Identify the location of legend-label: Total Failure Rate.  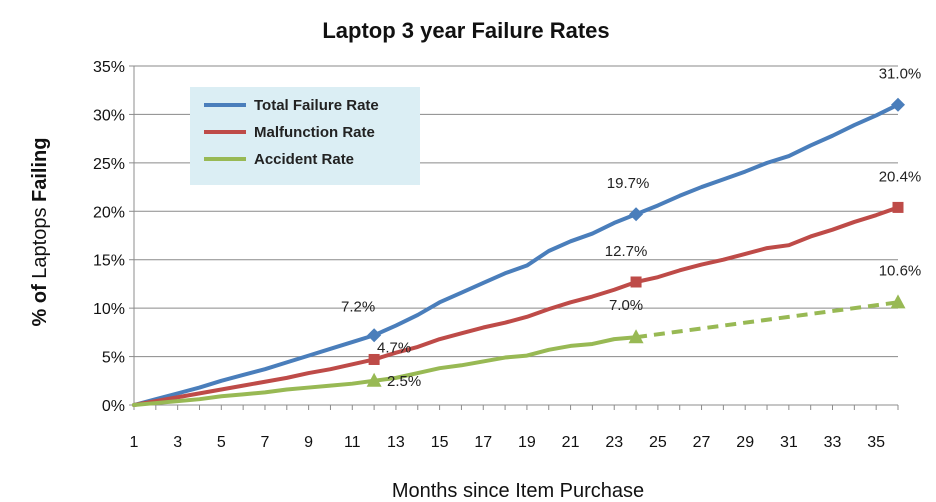
(316, 105).